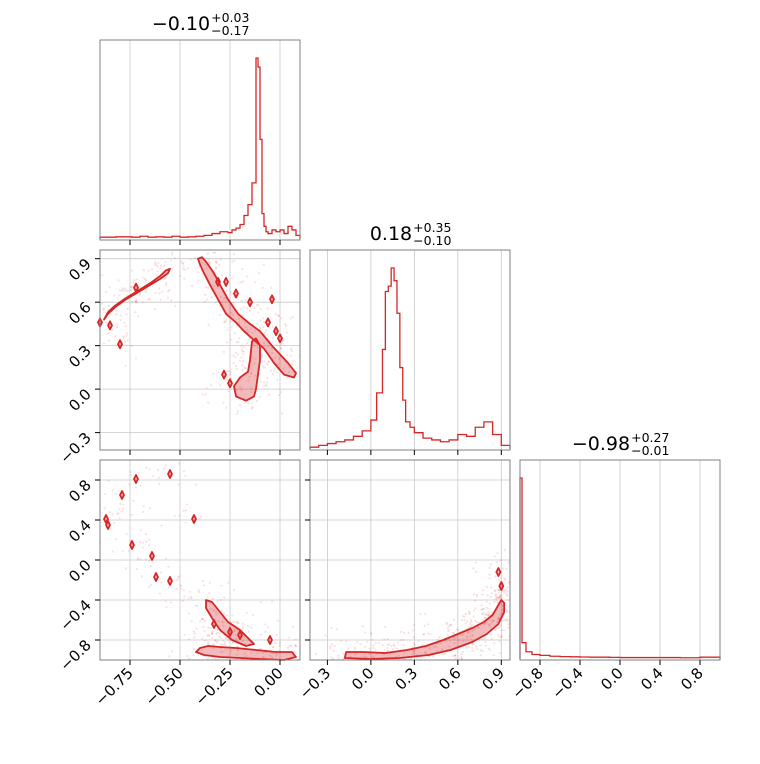 The width and height of the screenshot is (760, 764). I want to click on y-tick-label: 0.8, so click(80, 491).